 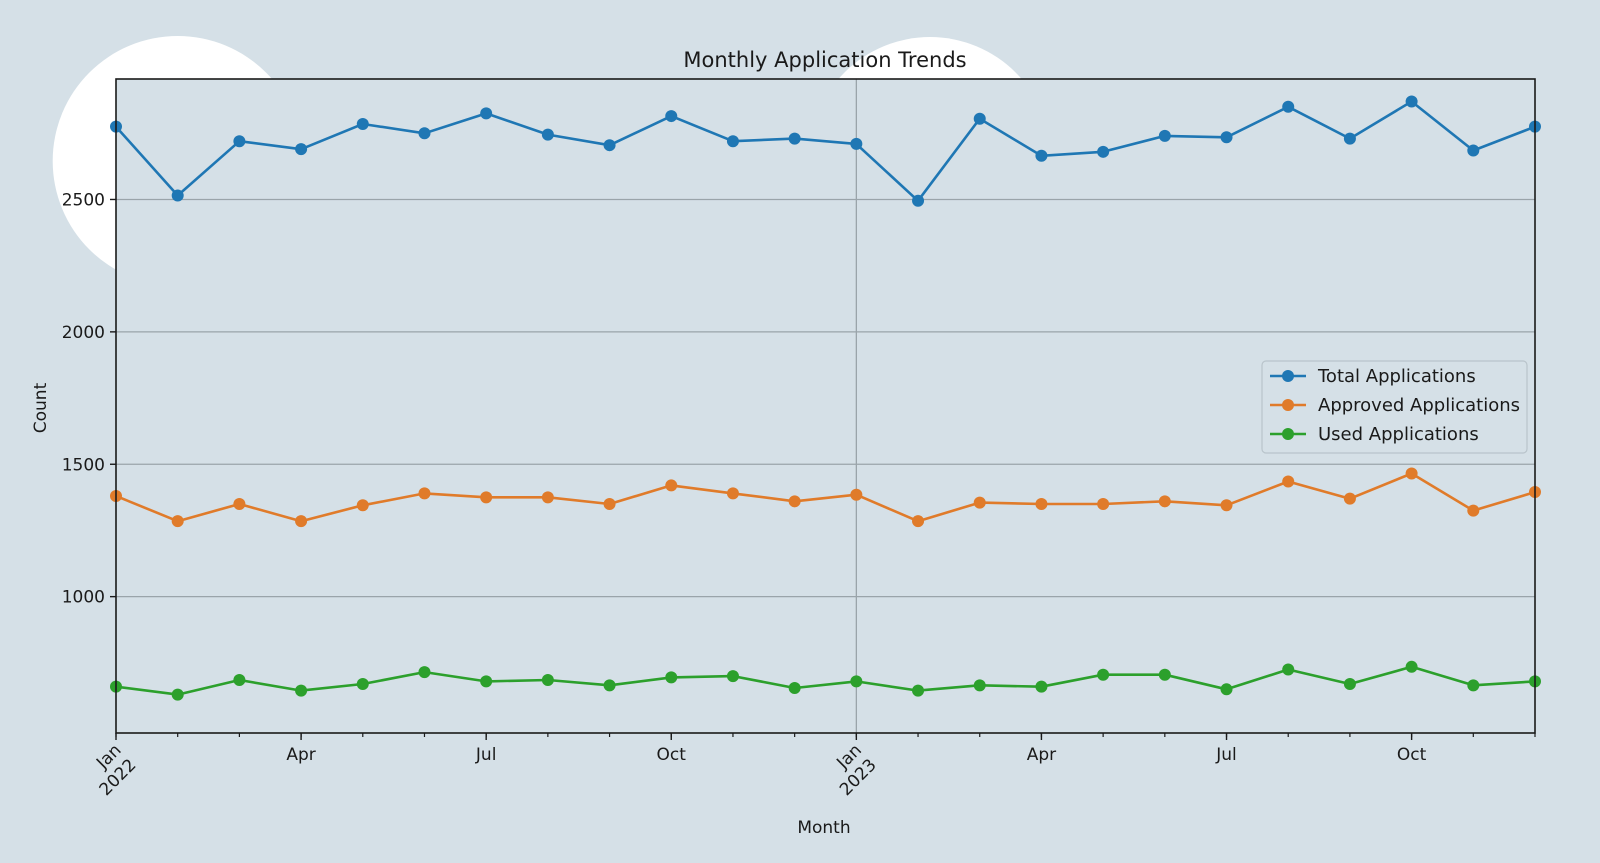 I want to click on x-tick-label: Jan2023, so click(x=851, y=770).